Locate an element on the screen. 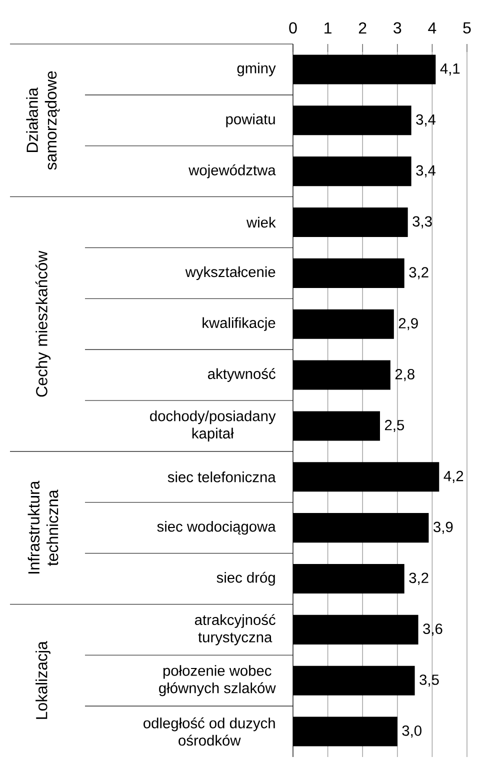 The height and width of the screenshot is (767, 477). y-tick-label: dochody/posiadany kapitał is located at coordinates (213, 426).